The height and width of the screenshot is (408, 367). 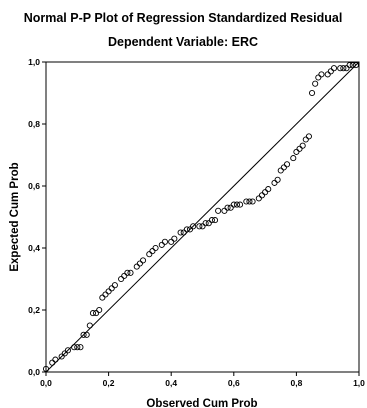 I want to click on y-axis-label: Expected Cum Prob, so click(x=15, y=216).